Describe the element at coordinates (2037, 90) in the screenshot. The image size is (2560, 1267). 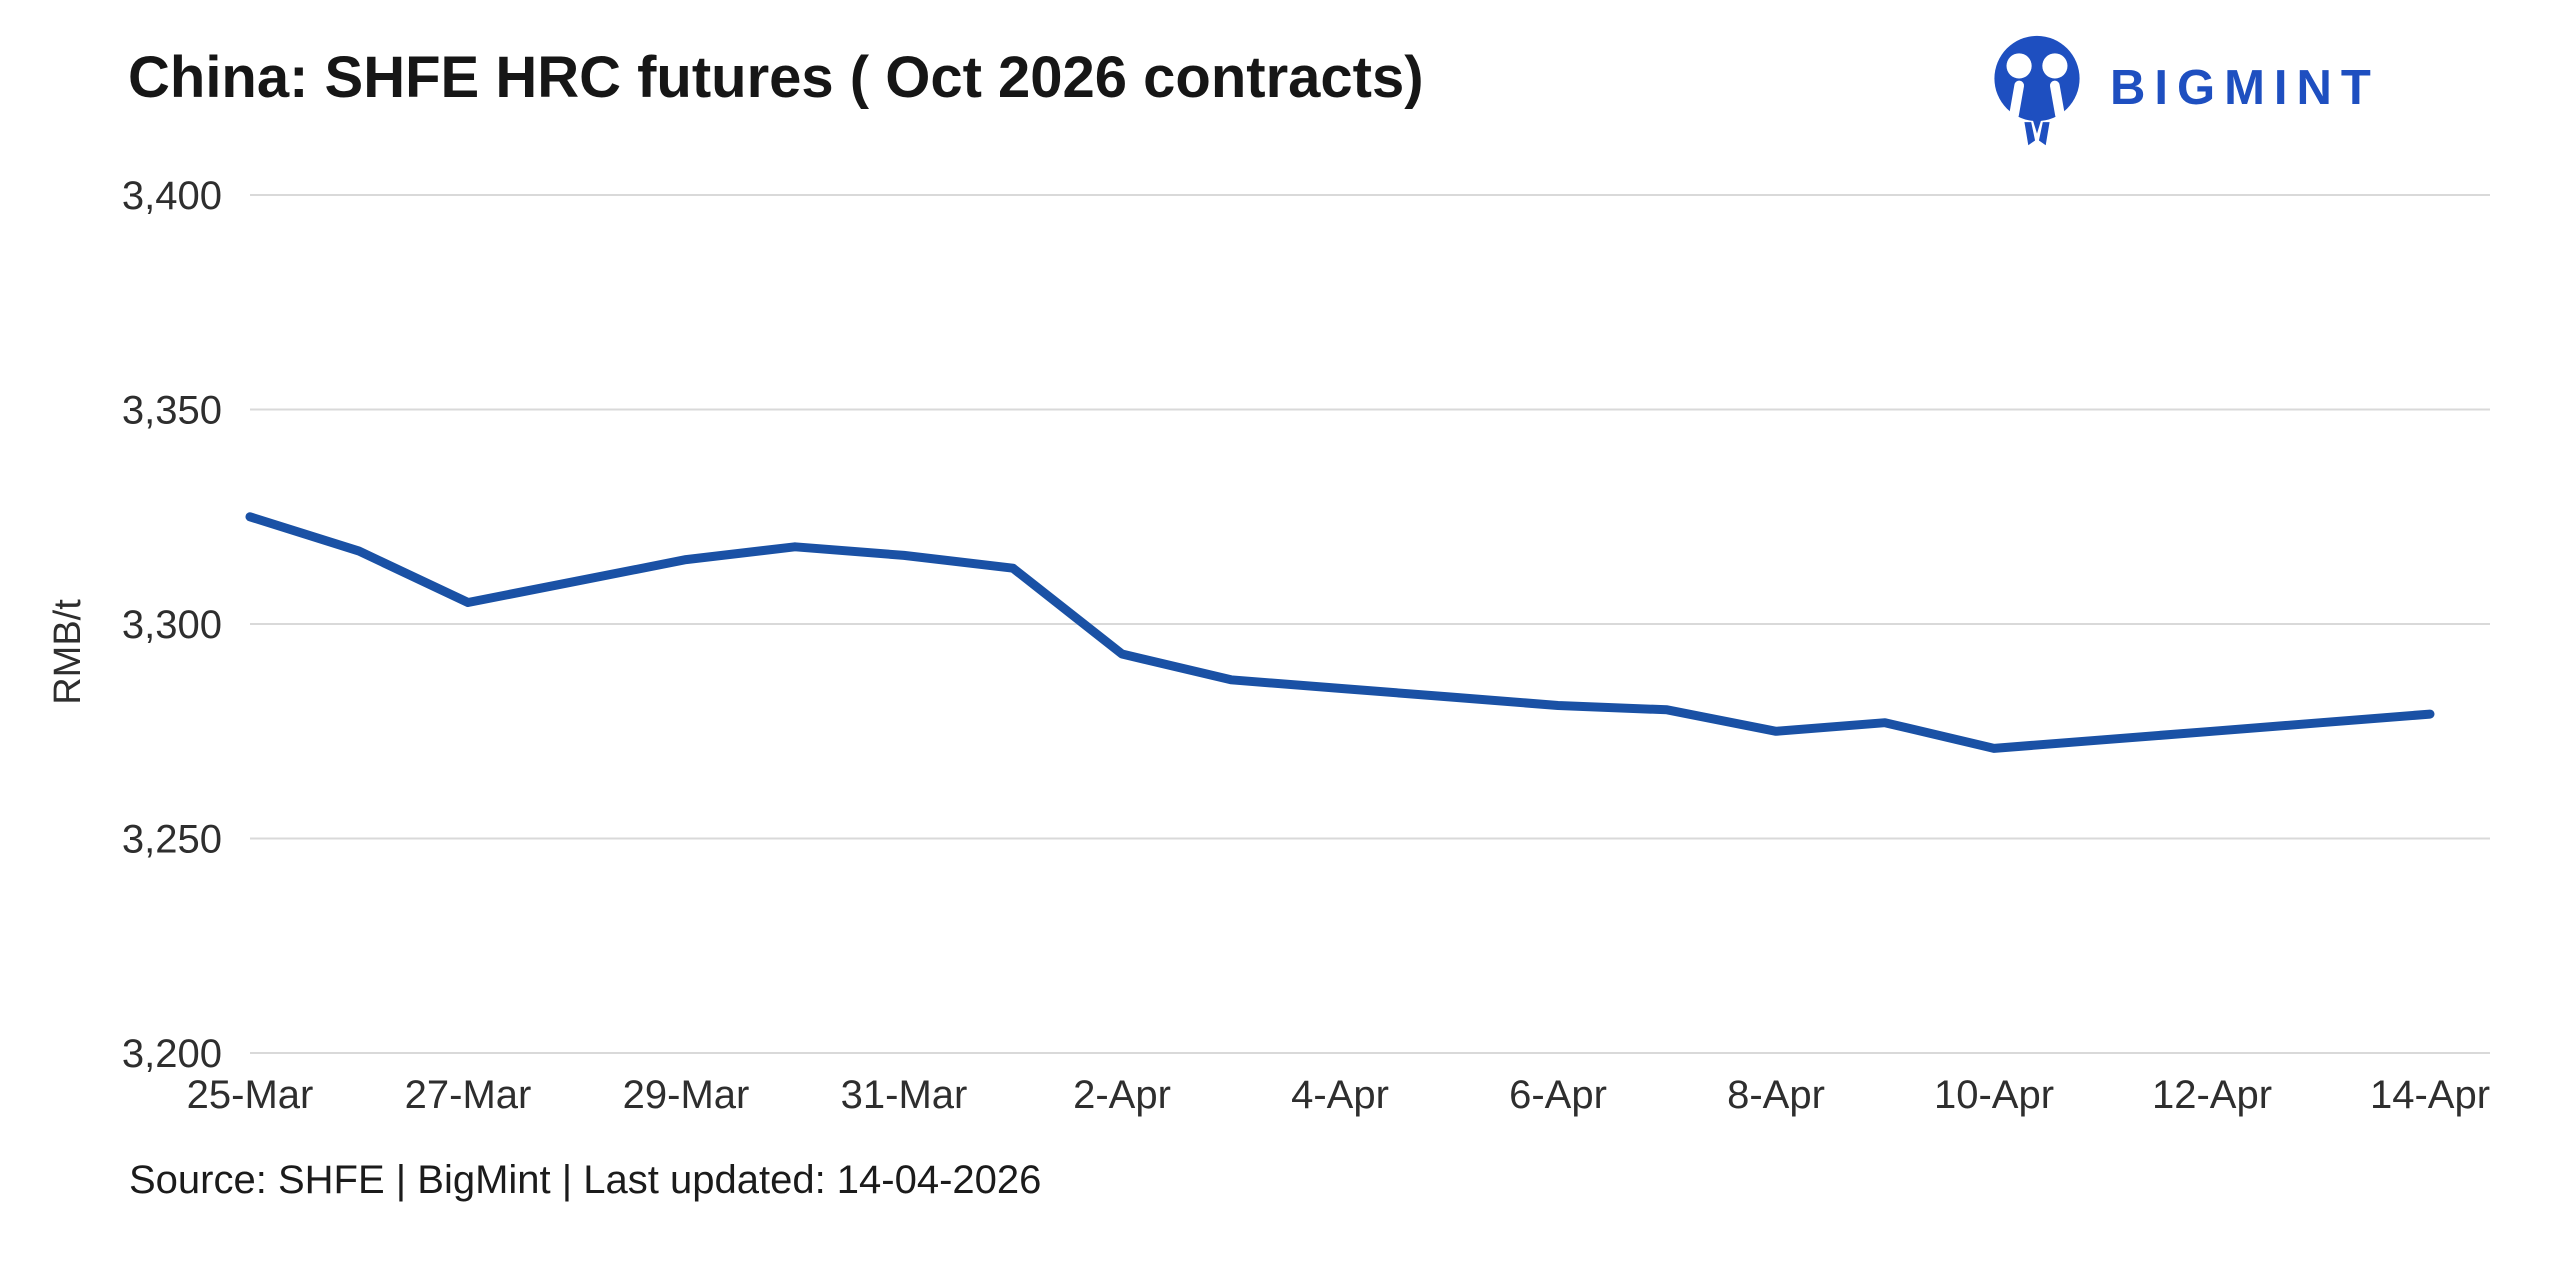
I see `bigmint-logo-icon` at that location.